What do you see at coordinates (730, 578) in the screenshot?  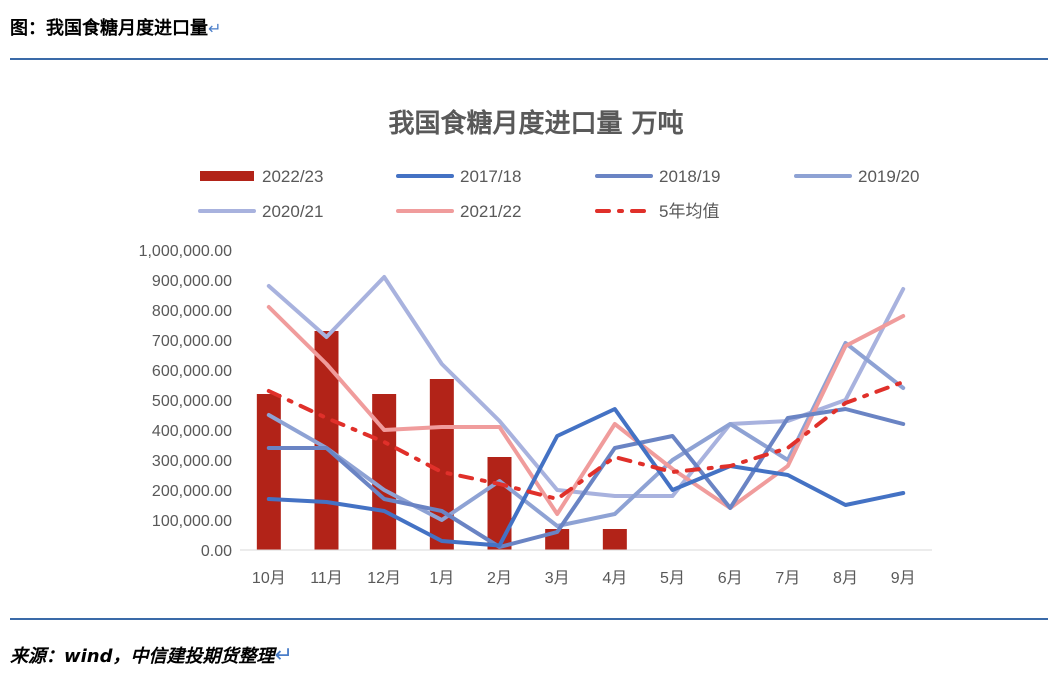 I see `x-tick-label: 6月` at bounding box center [730, 578].